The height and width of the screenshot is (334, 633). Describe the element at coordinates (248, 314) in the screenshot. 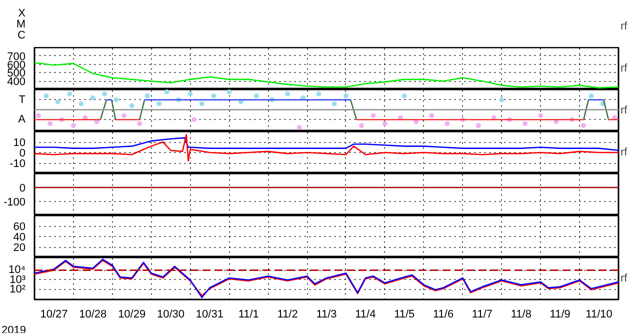

I see `x-tick-label: 11/1` at that location.